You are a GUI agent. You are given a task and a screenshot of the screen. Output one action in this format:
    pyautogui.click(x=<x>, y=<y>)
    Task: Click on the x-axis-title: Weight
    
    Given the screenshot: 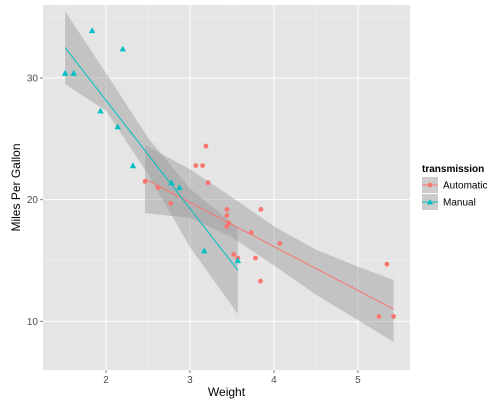 What is the action you would take?
    pyautogui.click(x=227, y=392)
    